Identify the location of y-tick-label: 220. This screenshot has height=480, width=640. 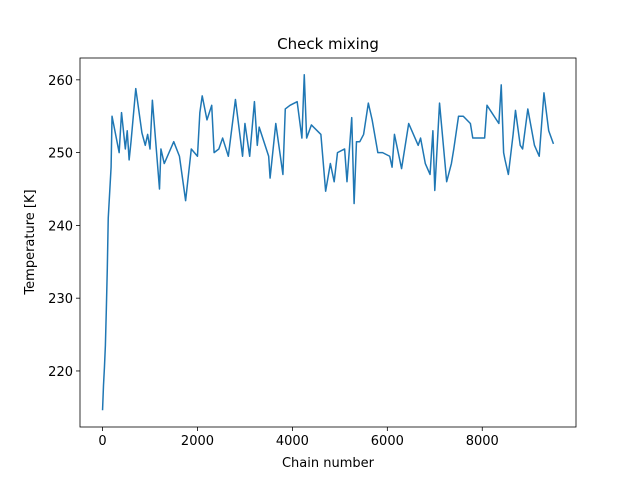
(60, 372).